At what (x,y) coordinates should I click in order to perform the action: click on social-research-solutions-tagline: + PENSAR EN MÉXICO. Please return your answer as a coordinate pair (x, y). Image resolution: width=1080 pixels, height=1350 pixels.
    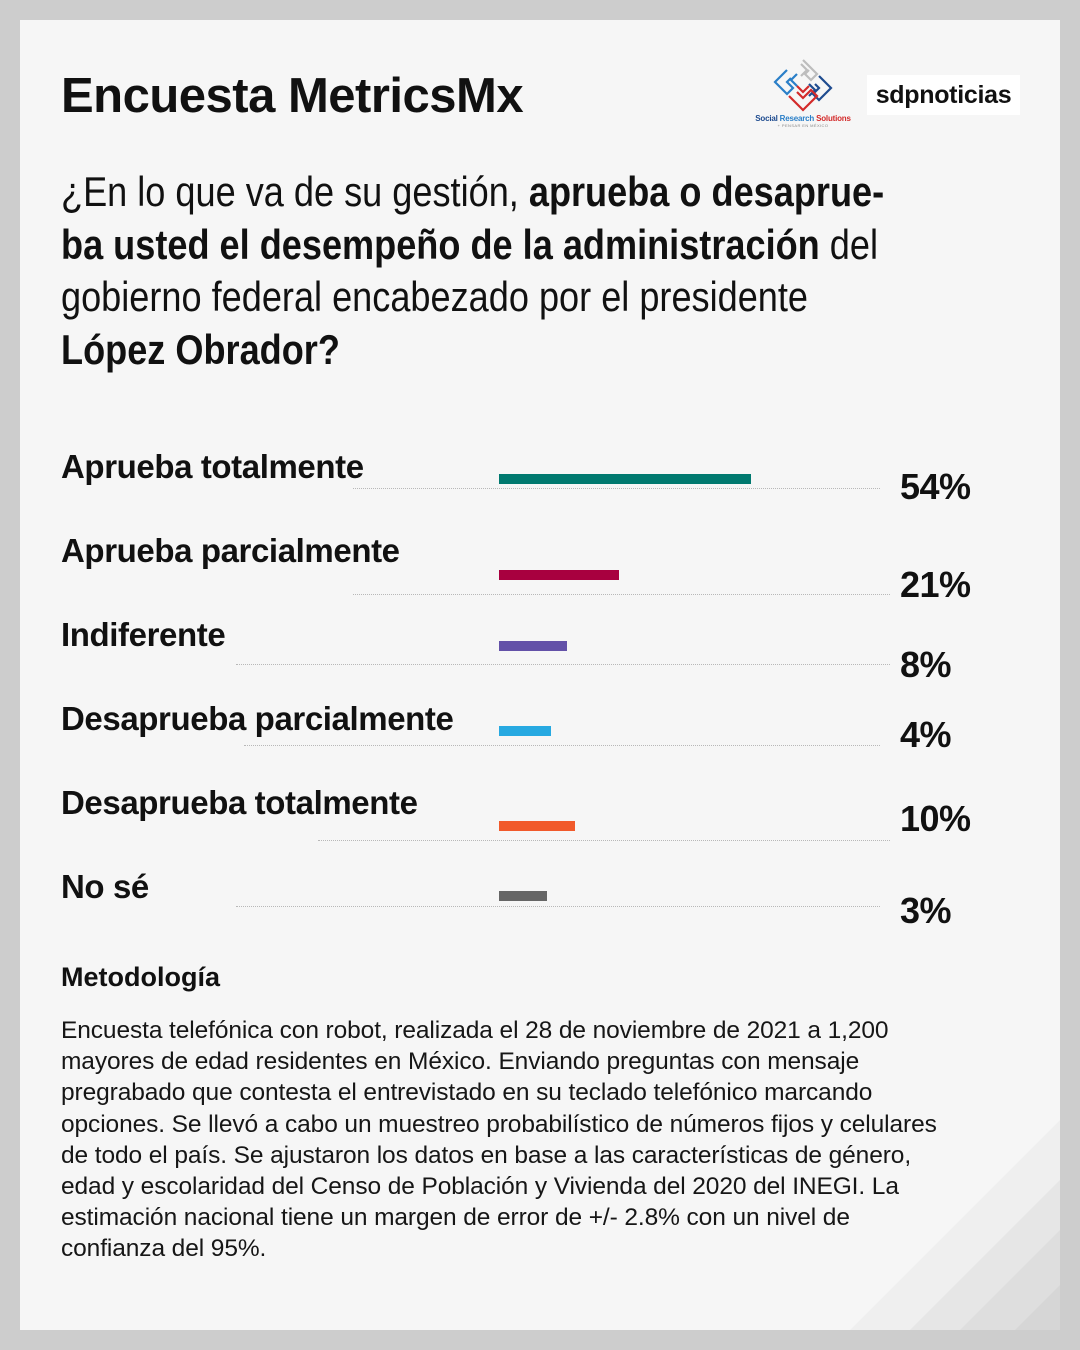
    Looking at the image, I should click on (803, 125).